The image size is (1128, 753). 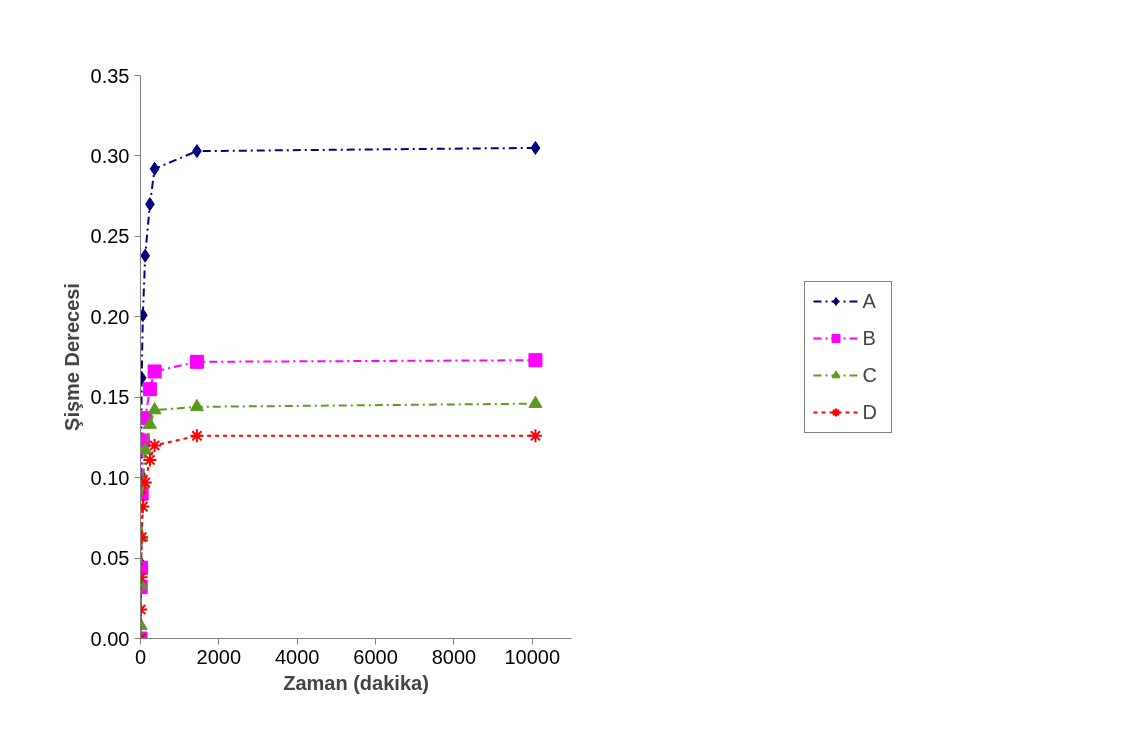 What do you see at coordinates (869, 338) in the screenshot?
I see `legend-label: B` at bounding box center [869, 338].